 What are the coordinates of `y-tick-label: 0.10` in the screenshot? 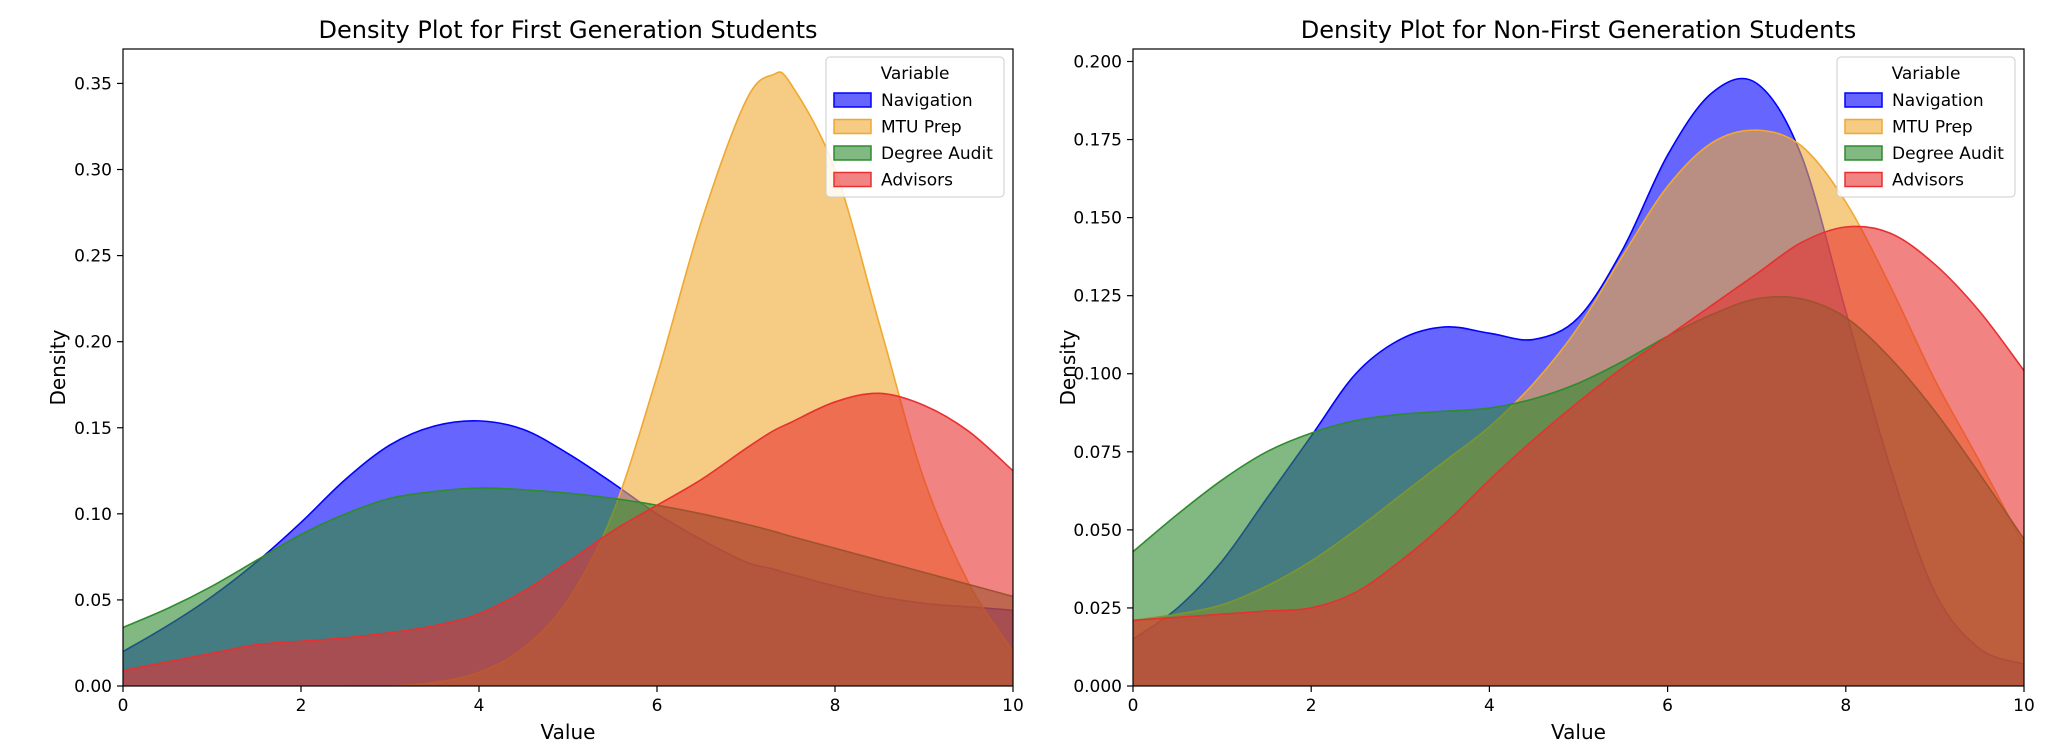 It's located at (93, 515).